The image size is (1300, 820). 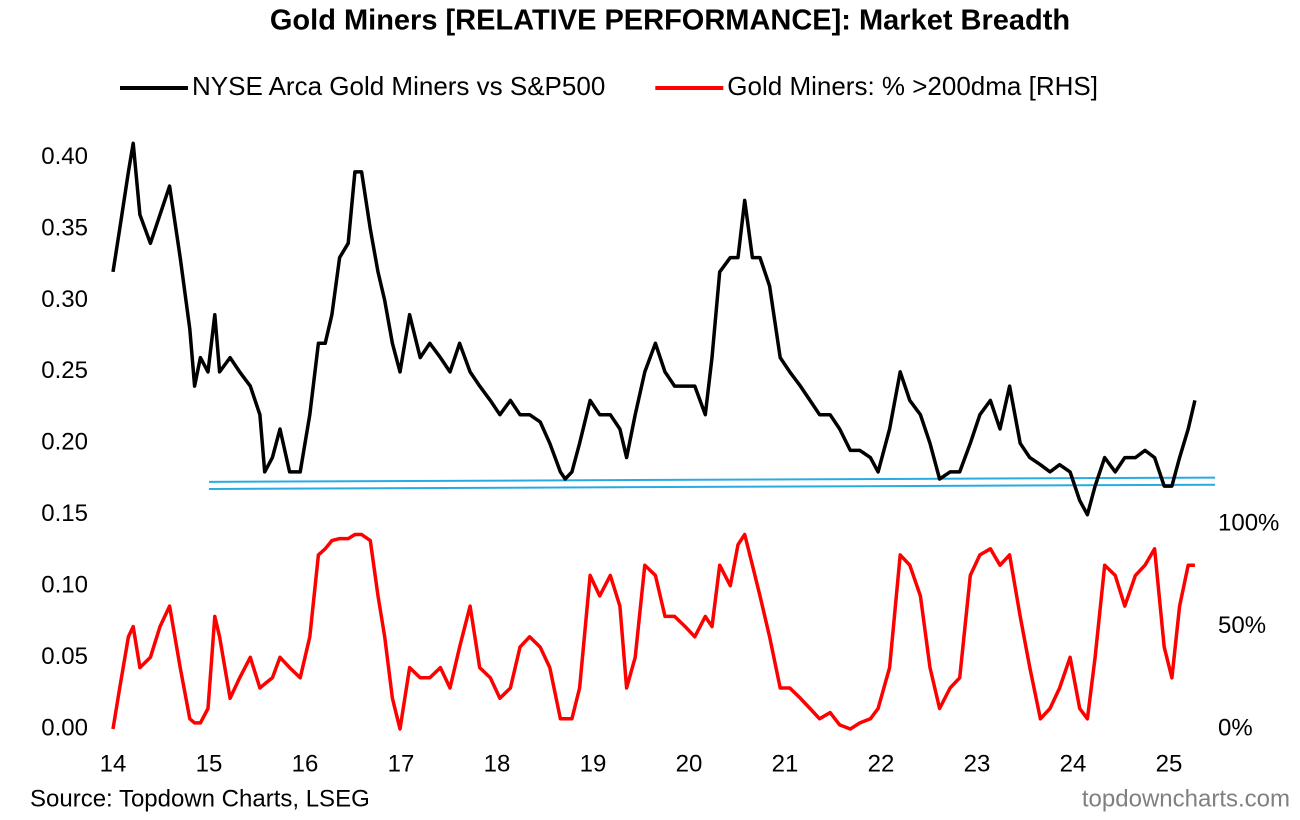 What do you see at coordinates (64, 584) in the screenshot?
I see `y-tick-label: 0.10` at bounding box center [64, 584].